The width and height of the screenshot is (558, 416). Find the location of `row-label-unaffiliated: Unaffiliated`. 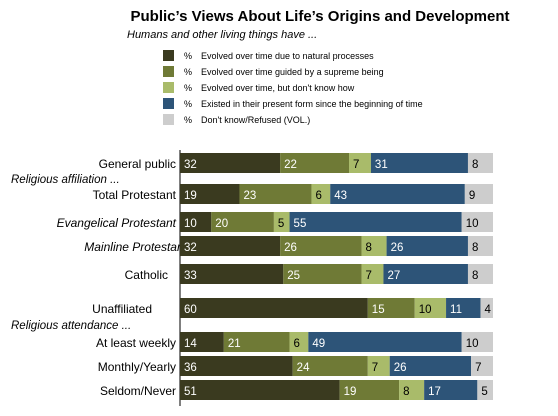

row-label-unaffiliated: Unaffiliated is located at coordinates (122, 309).